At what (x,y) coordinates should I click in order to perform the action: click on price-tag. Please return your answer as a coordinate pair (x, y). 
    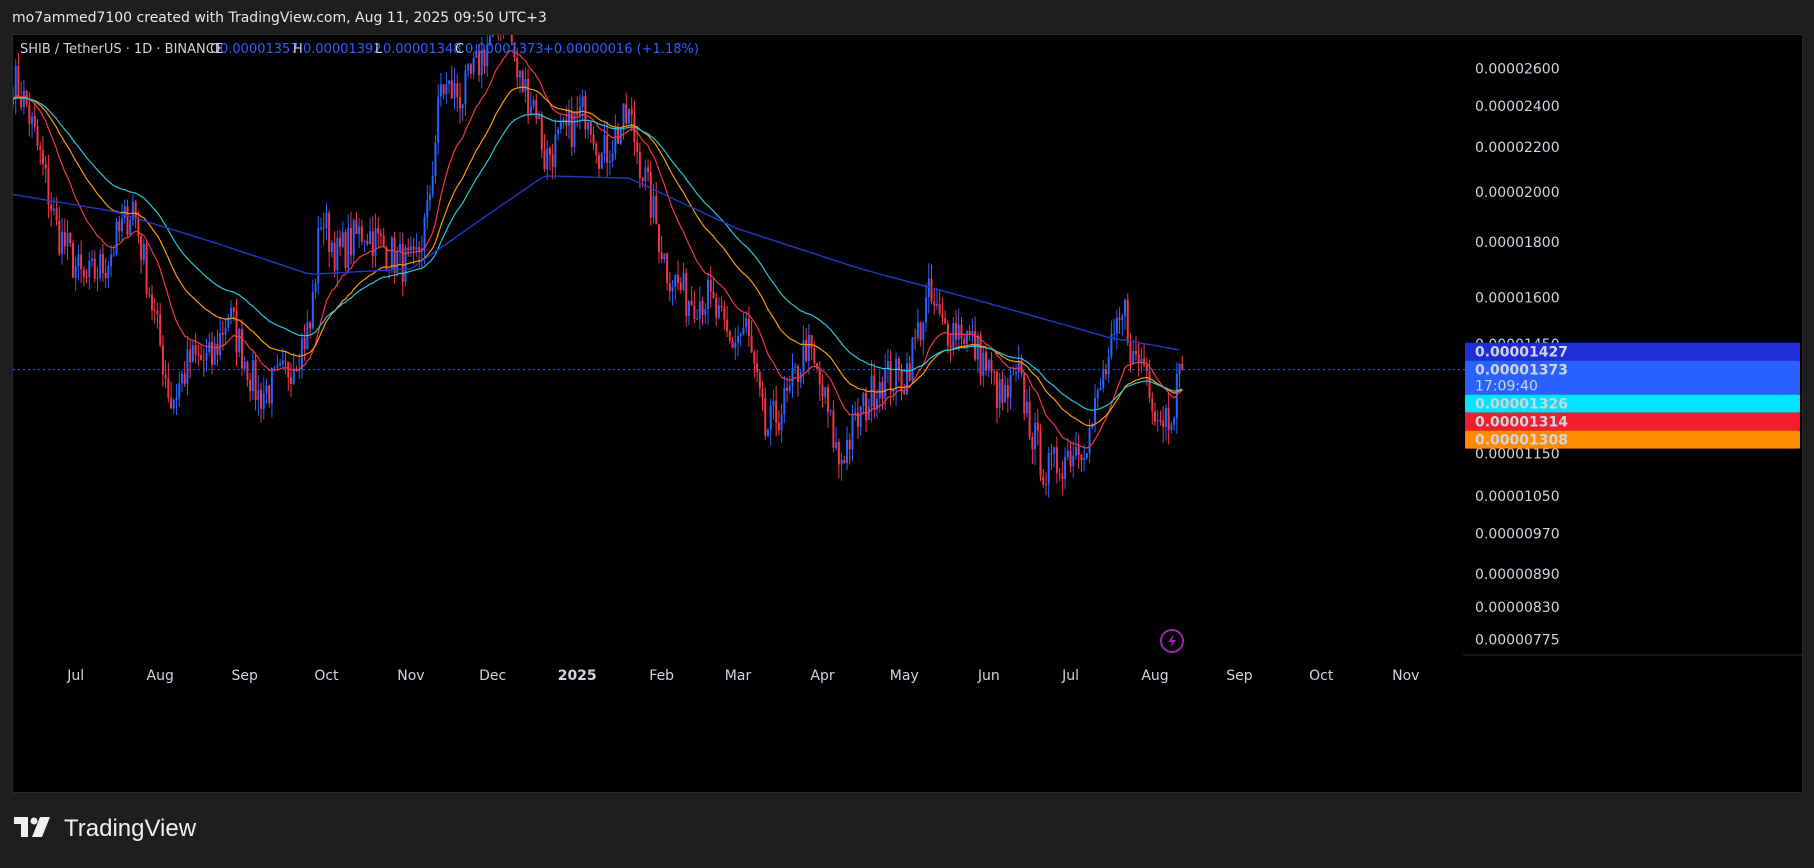
    Looking at the image, I should click on (1632, 421).